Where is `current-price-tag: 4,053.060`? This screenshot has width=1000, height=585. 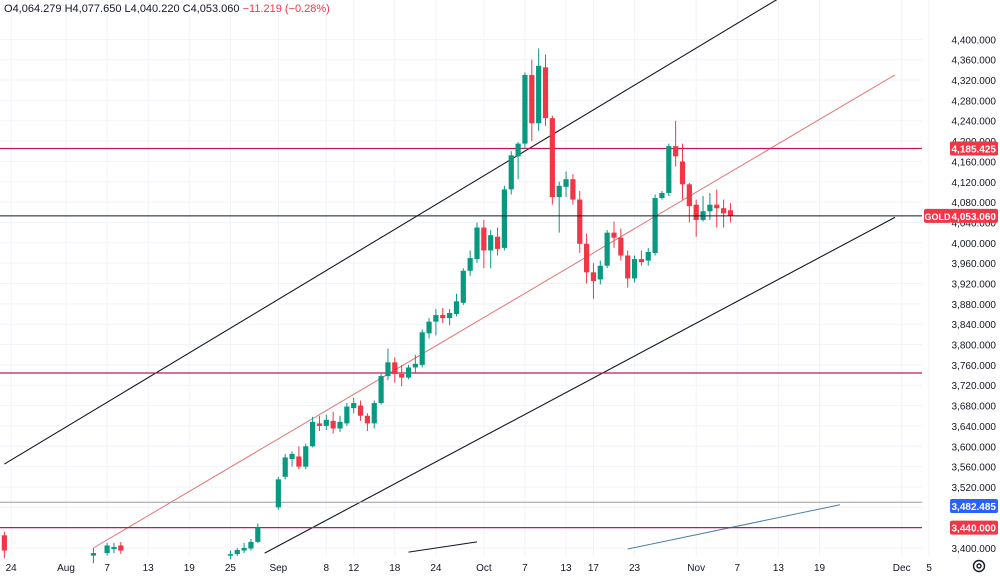
current-price-tag: 4,053.060 is located at coordinates (974, 217).